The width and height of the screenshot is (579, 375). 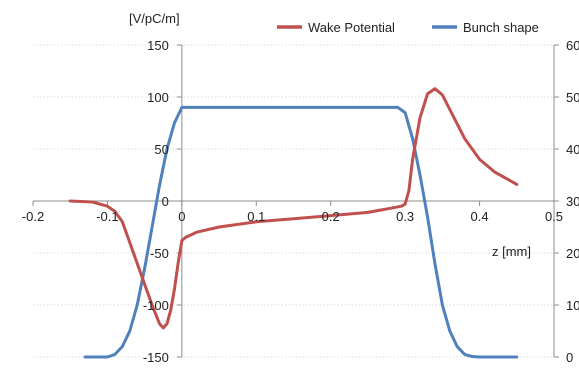 I want to click on x-tick-label: 0.1, so click(x=256, y=216).